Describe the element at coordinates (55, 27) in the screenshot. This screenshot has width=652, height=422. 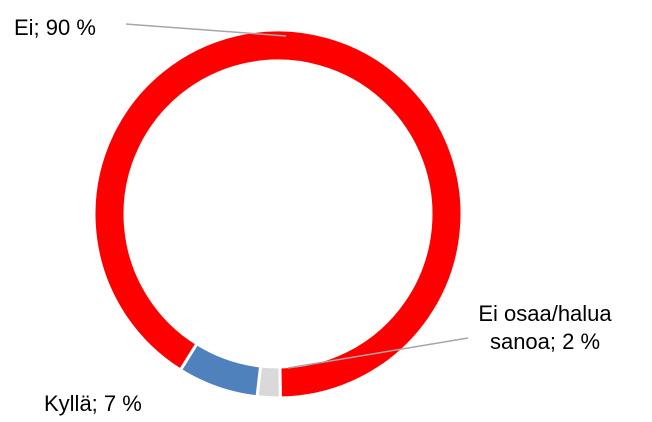
I see `slice-label: Ei; 90 %` at that location.